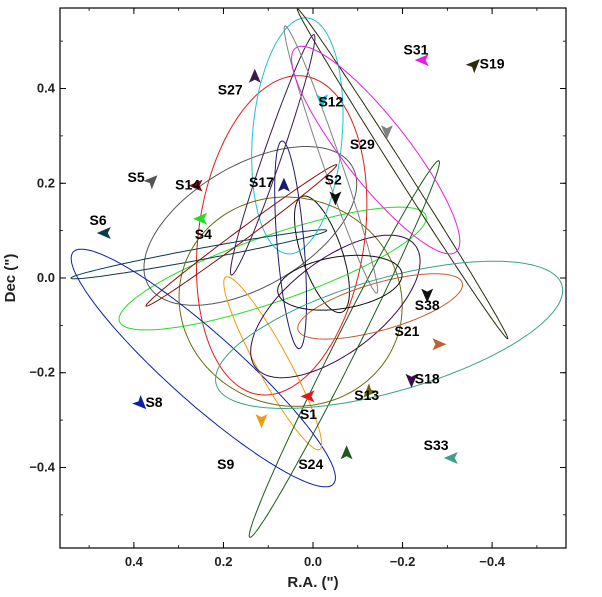 The image size is (602, 597). What do you see at coordinates (346, 452) in the screenshot?
I see `arrow-s24` at bounding box center [346, 452].